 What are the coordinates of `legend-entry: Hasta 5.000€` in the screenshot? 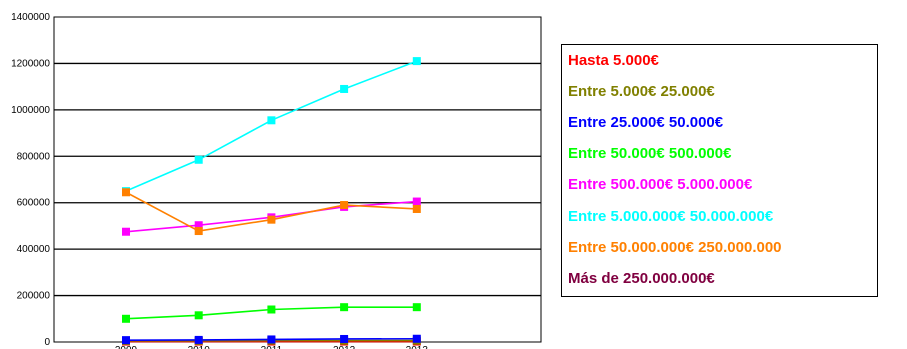 It's located at (613, 60).